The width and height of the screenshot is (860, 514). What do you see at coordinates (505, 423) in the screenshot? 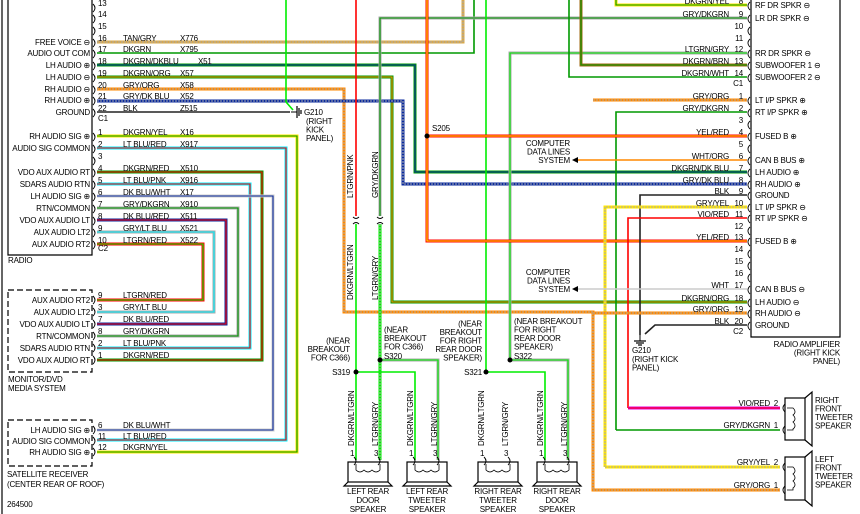
I see `vertical-wire-label: LTGRN/GRY` at bounding box center [505, 423].